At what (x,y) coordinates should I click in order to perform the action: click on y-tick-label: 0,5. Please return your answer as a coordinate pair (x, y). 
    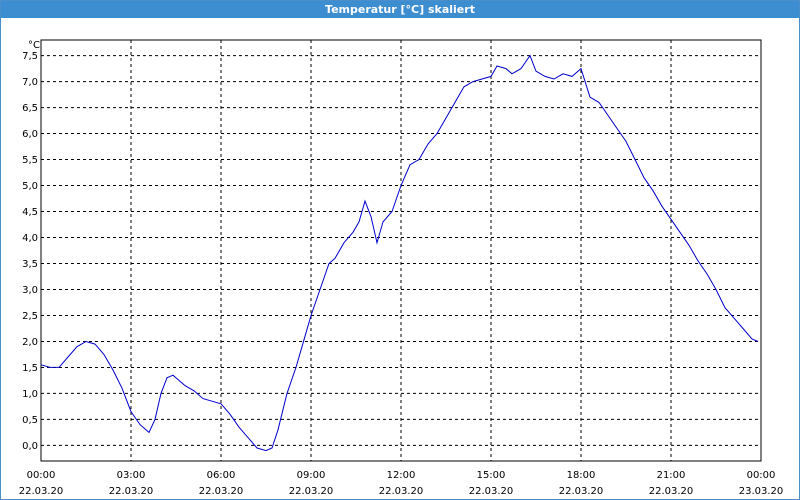
    Looking at the image, I should click on (30, 420).